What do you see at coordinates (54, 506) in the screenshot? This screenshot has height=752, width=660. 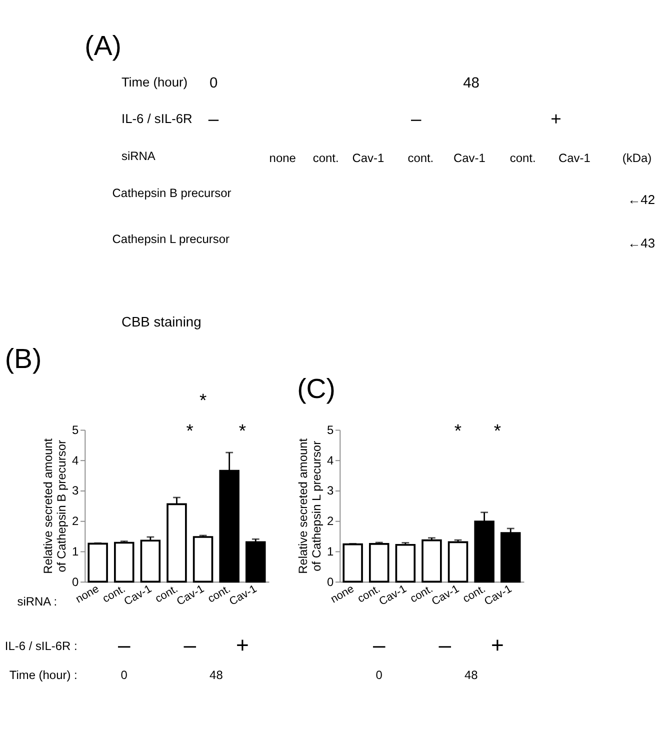 I see `y-axis-title: Relative secreted amount of Cathepsin B precursor` at bounding box center [54, 506].